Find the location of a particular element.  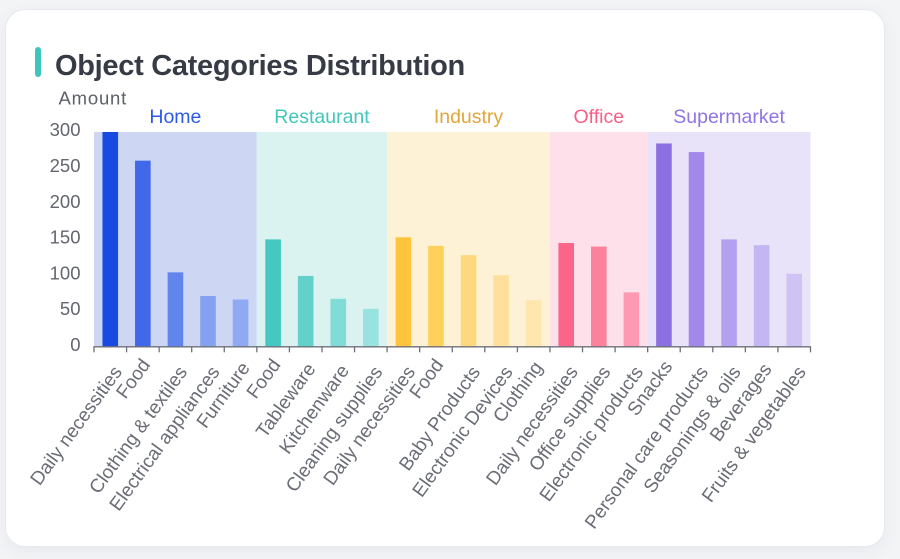

svg-text: 50 is located at coordinates (70, 308).